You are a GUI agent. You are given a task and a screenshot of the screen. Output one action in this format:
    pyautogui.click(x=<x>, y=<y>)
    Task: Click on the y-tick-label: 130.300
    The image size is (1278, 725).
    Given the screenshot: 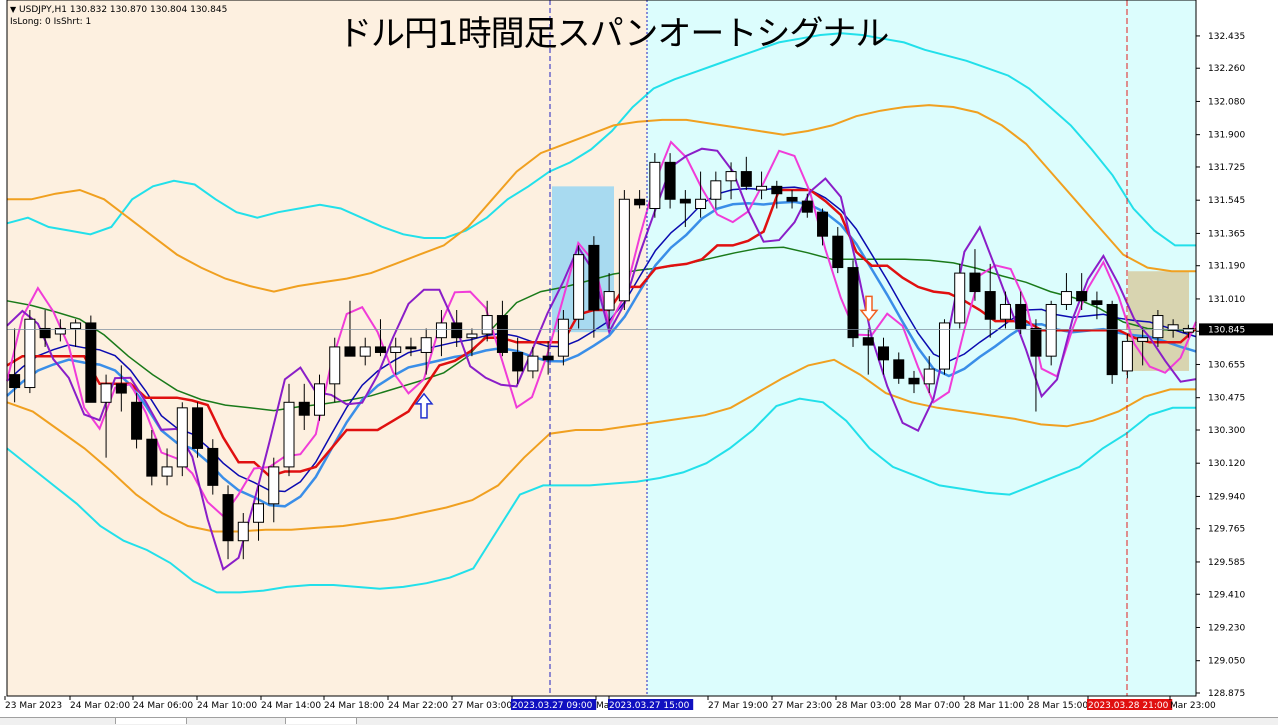 What is the action you would take?
    pyautogui.click(x=1226, y=431)
    